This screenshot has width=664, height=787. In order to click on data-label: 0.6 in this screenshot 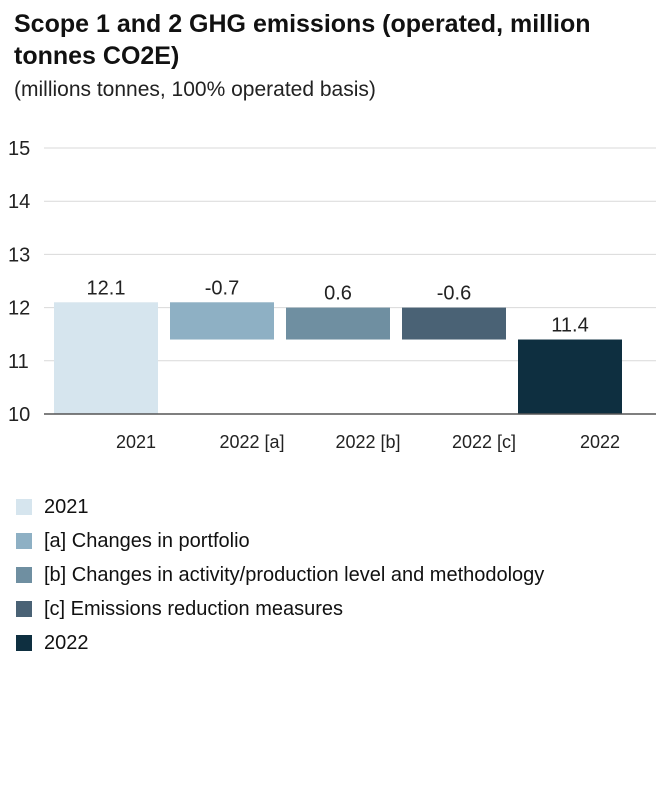, I will do `click(338, 294)`.